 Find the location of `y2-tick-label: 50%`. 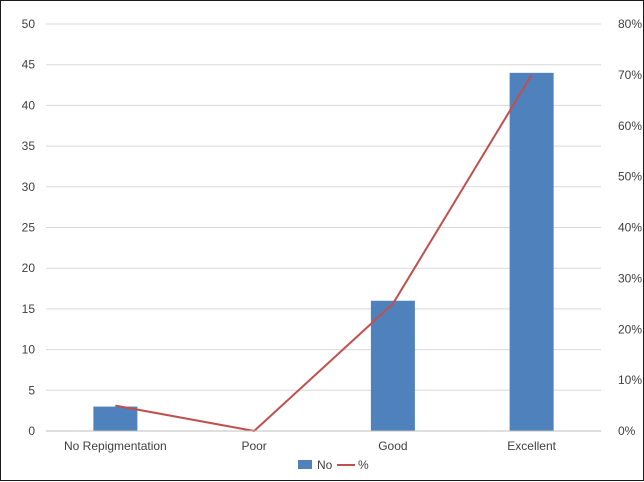

y2-tick-label: 50% is located at coordinates (630, 177).